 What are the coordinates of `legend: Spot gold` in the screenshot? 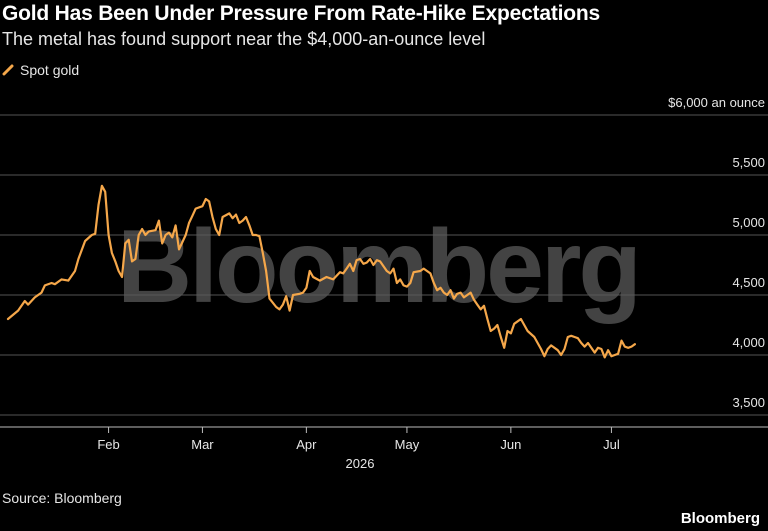 It's located at (40, 70).